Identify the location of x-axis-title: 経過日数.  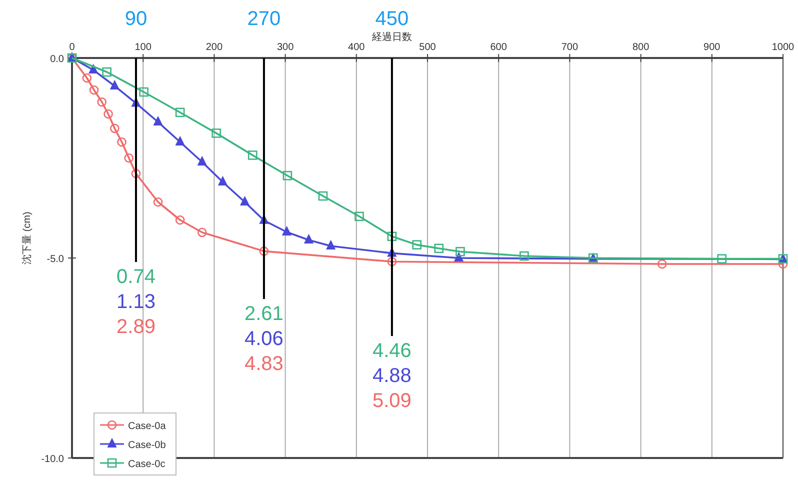
(391, 37).